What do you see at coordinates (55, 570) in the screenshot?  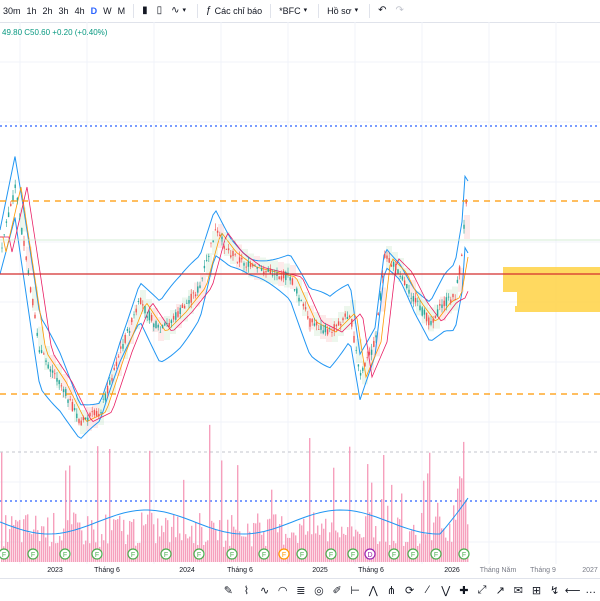 I see `time-axis-label: 2023` at bounding box center [55, 570].